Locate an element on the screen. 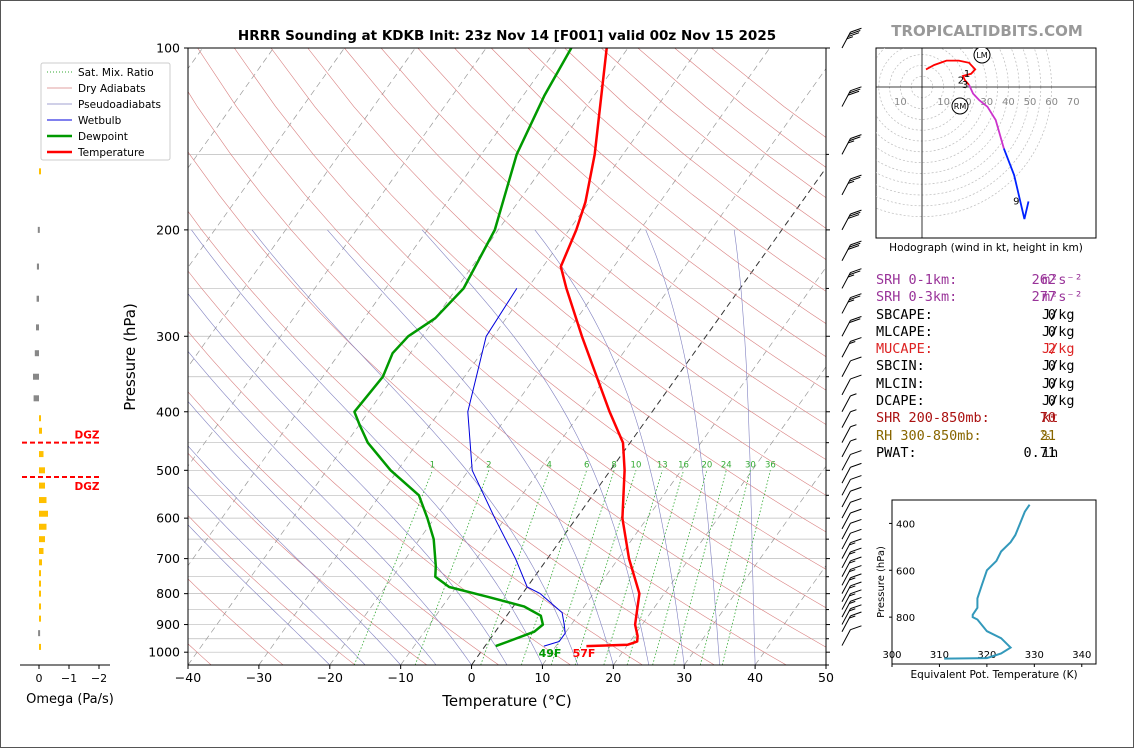 This screenshot has height=748, width=1134. omega-tick-label: 0 is located at coordinates (39, 678).